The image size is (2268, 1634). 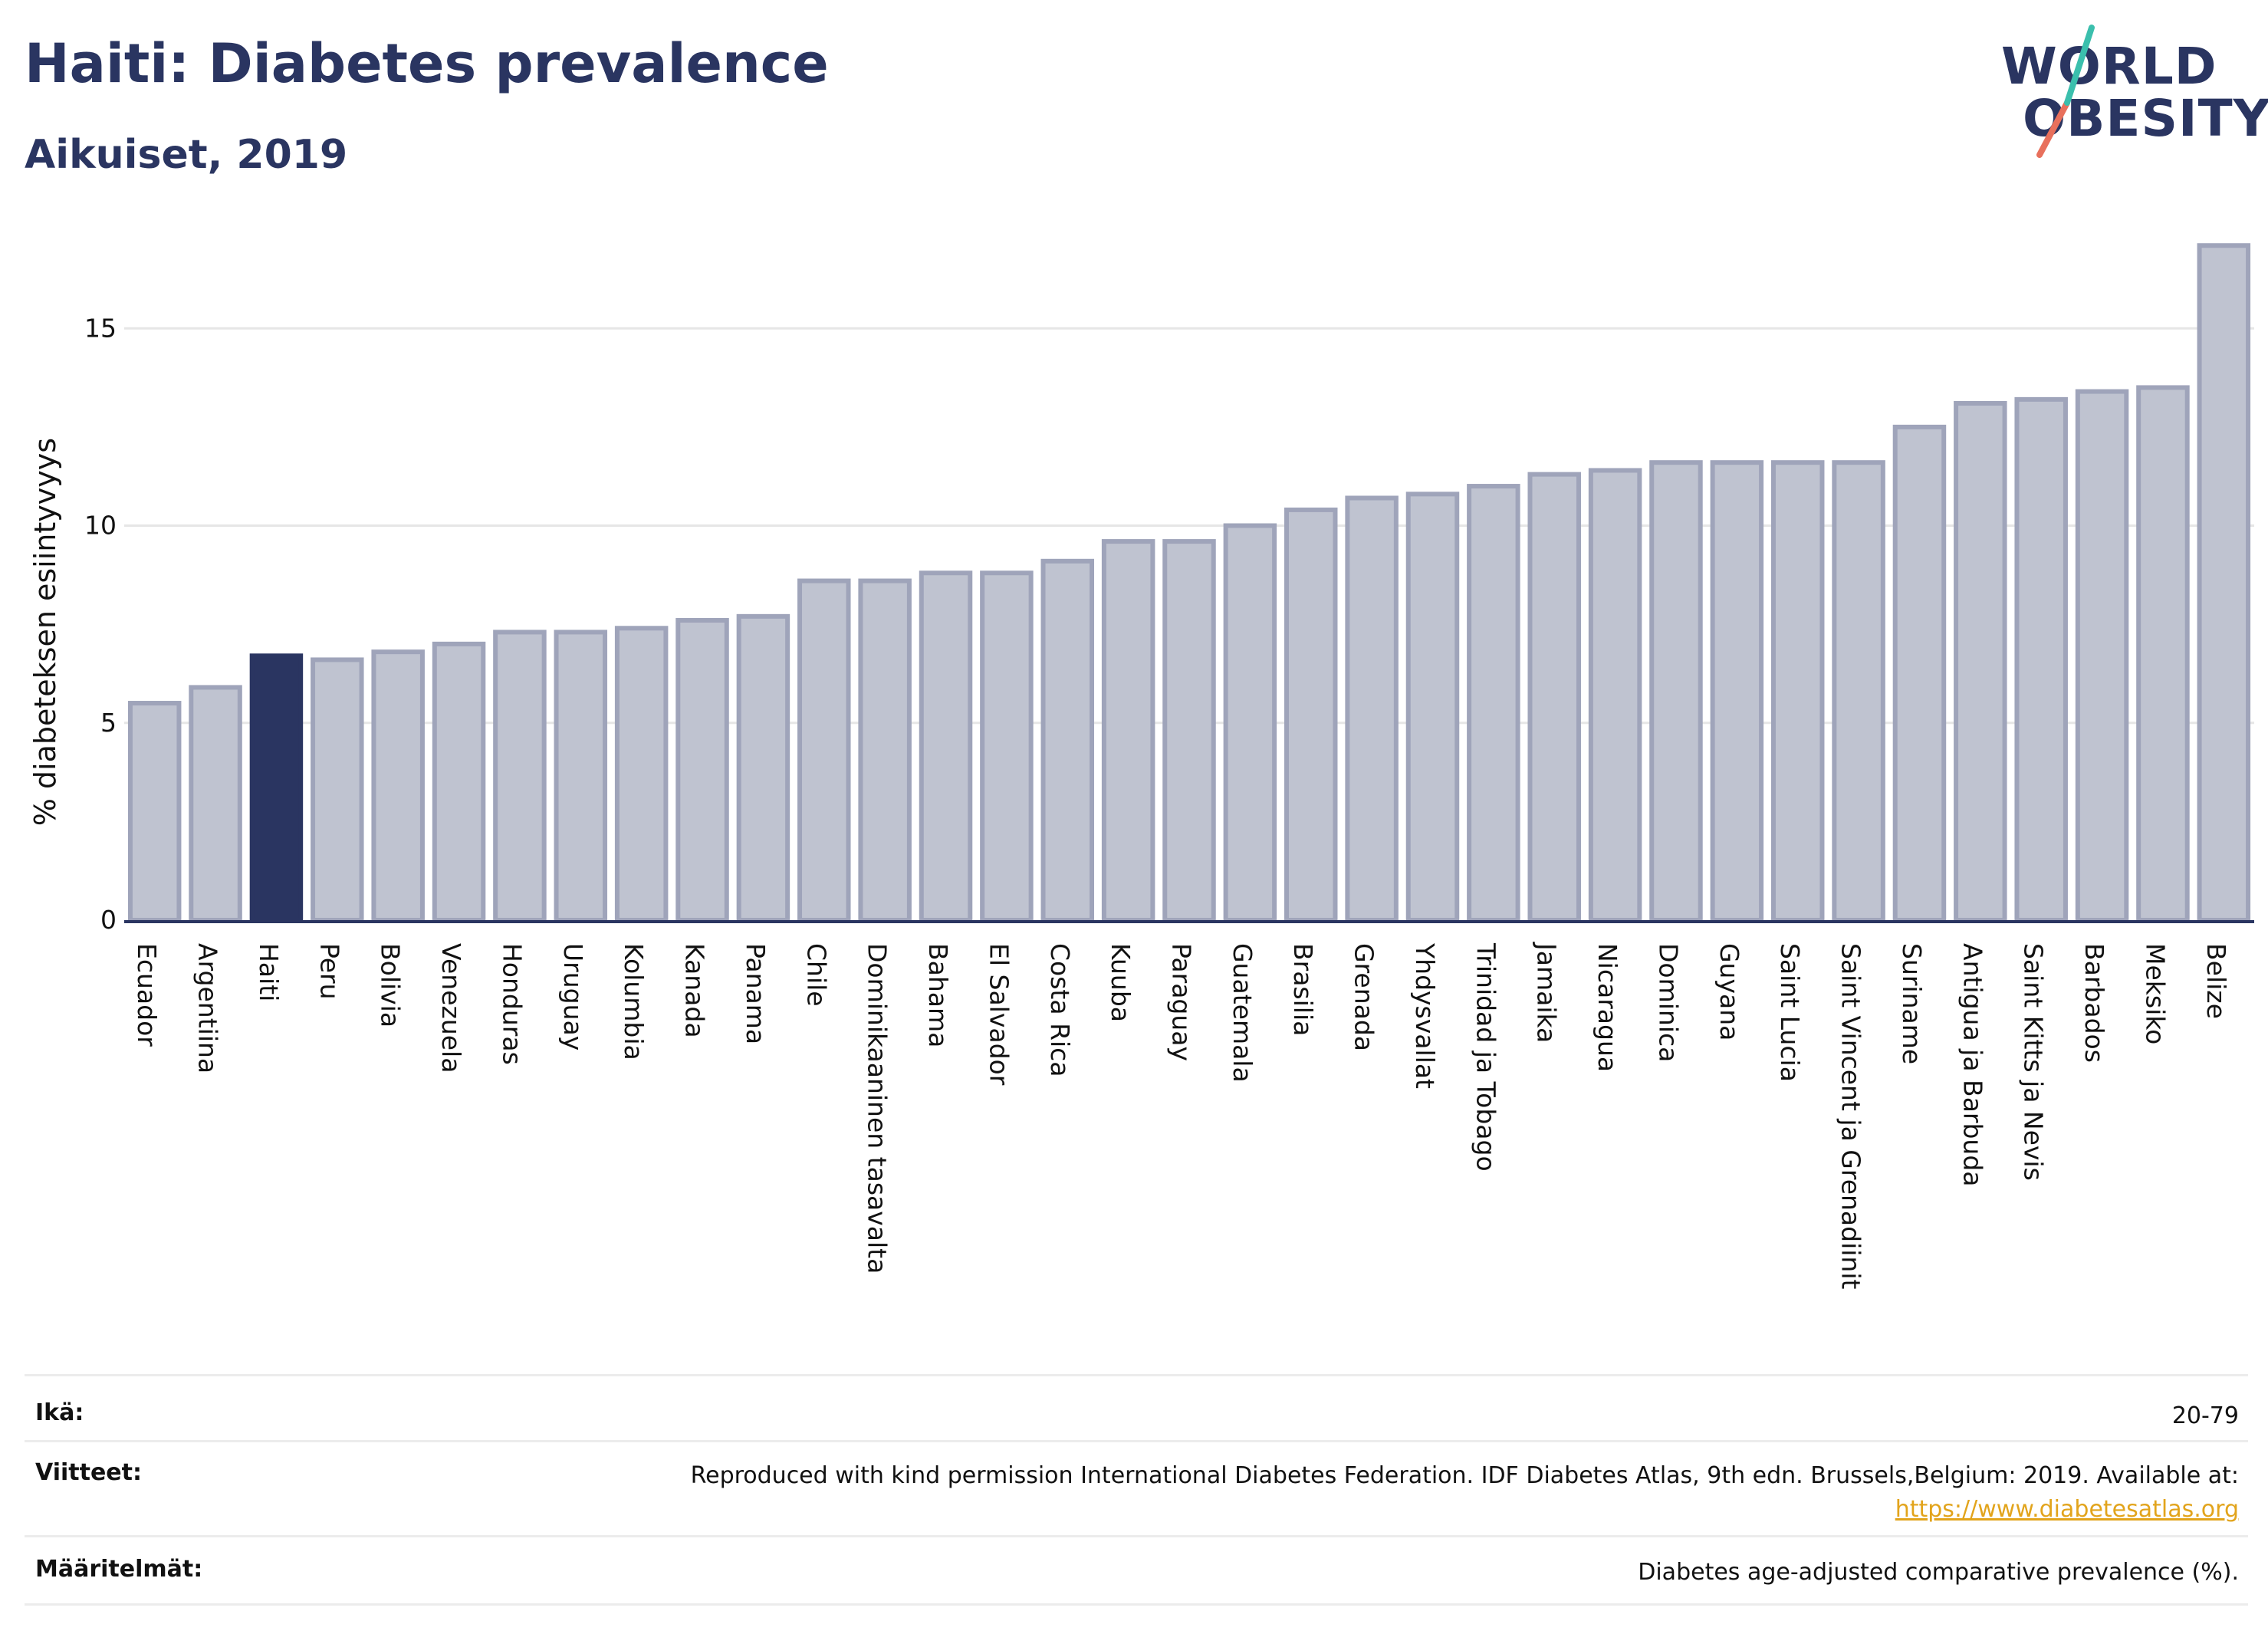 I want to click on world-obesity-logo: WORLD OBESITY, so click(x=2134, y=97).